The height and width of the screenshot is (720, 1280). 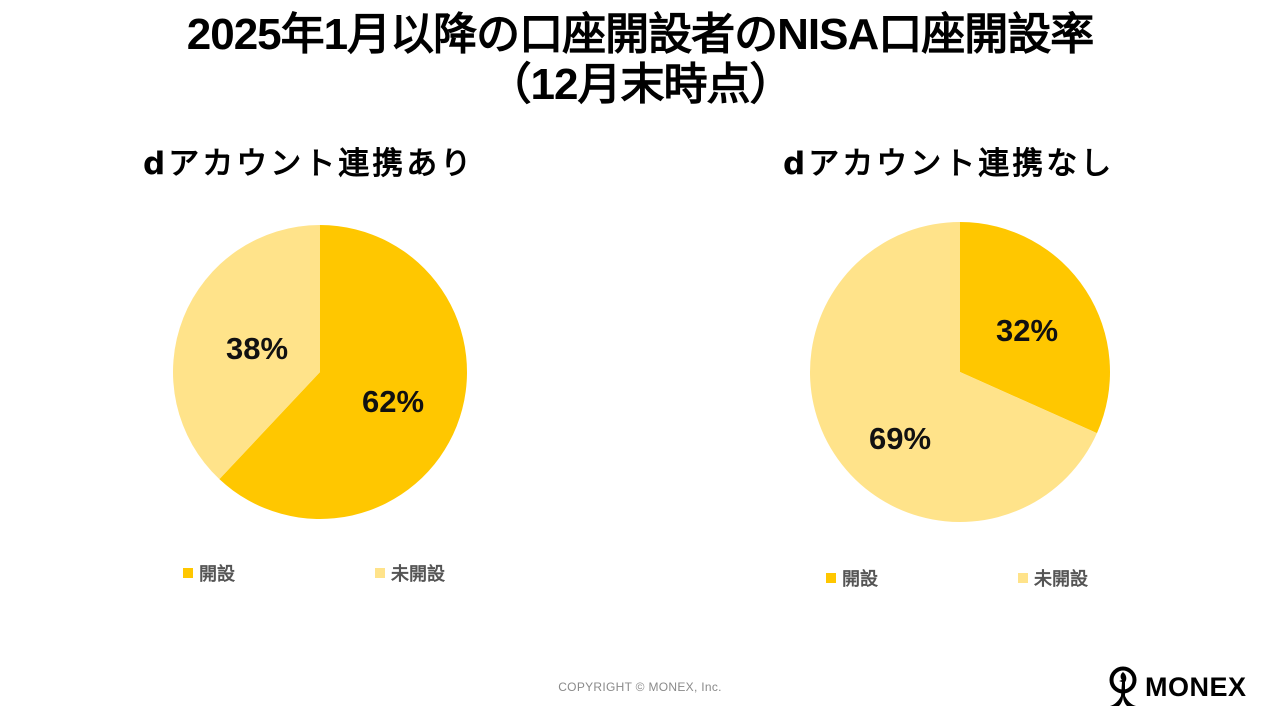 I want to click on legend-2-not-opened: 未開設, so click(x=1053, y=578).